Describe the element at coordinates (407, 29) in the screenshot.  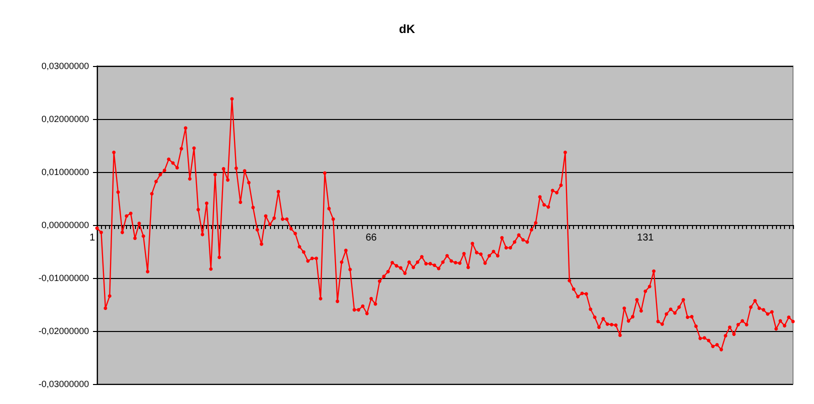
I see `chart-title: dK` at that location.